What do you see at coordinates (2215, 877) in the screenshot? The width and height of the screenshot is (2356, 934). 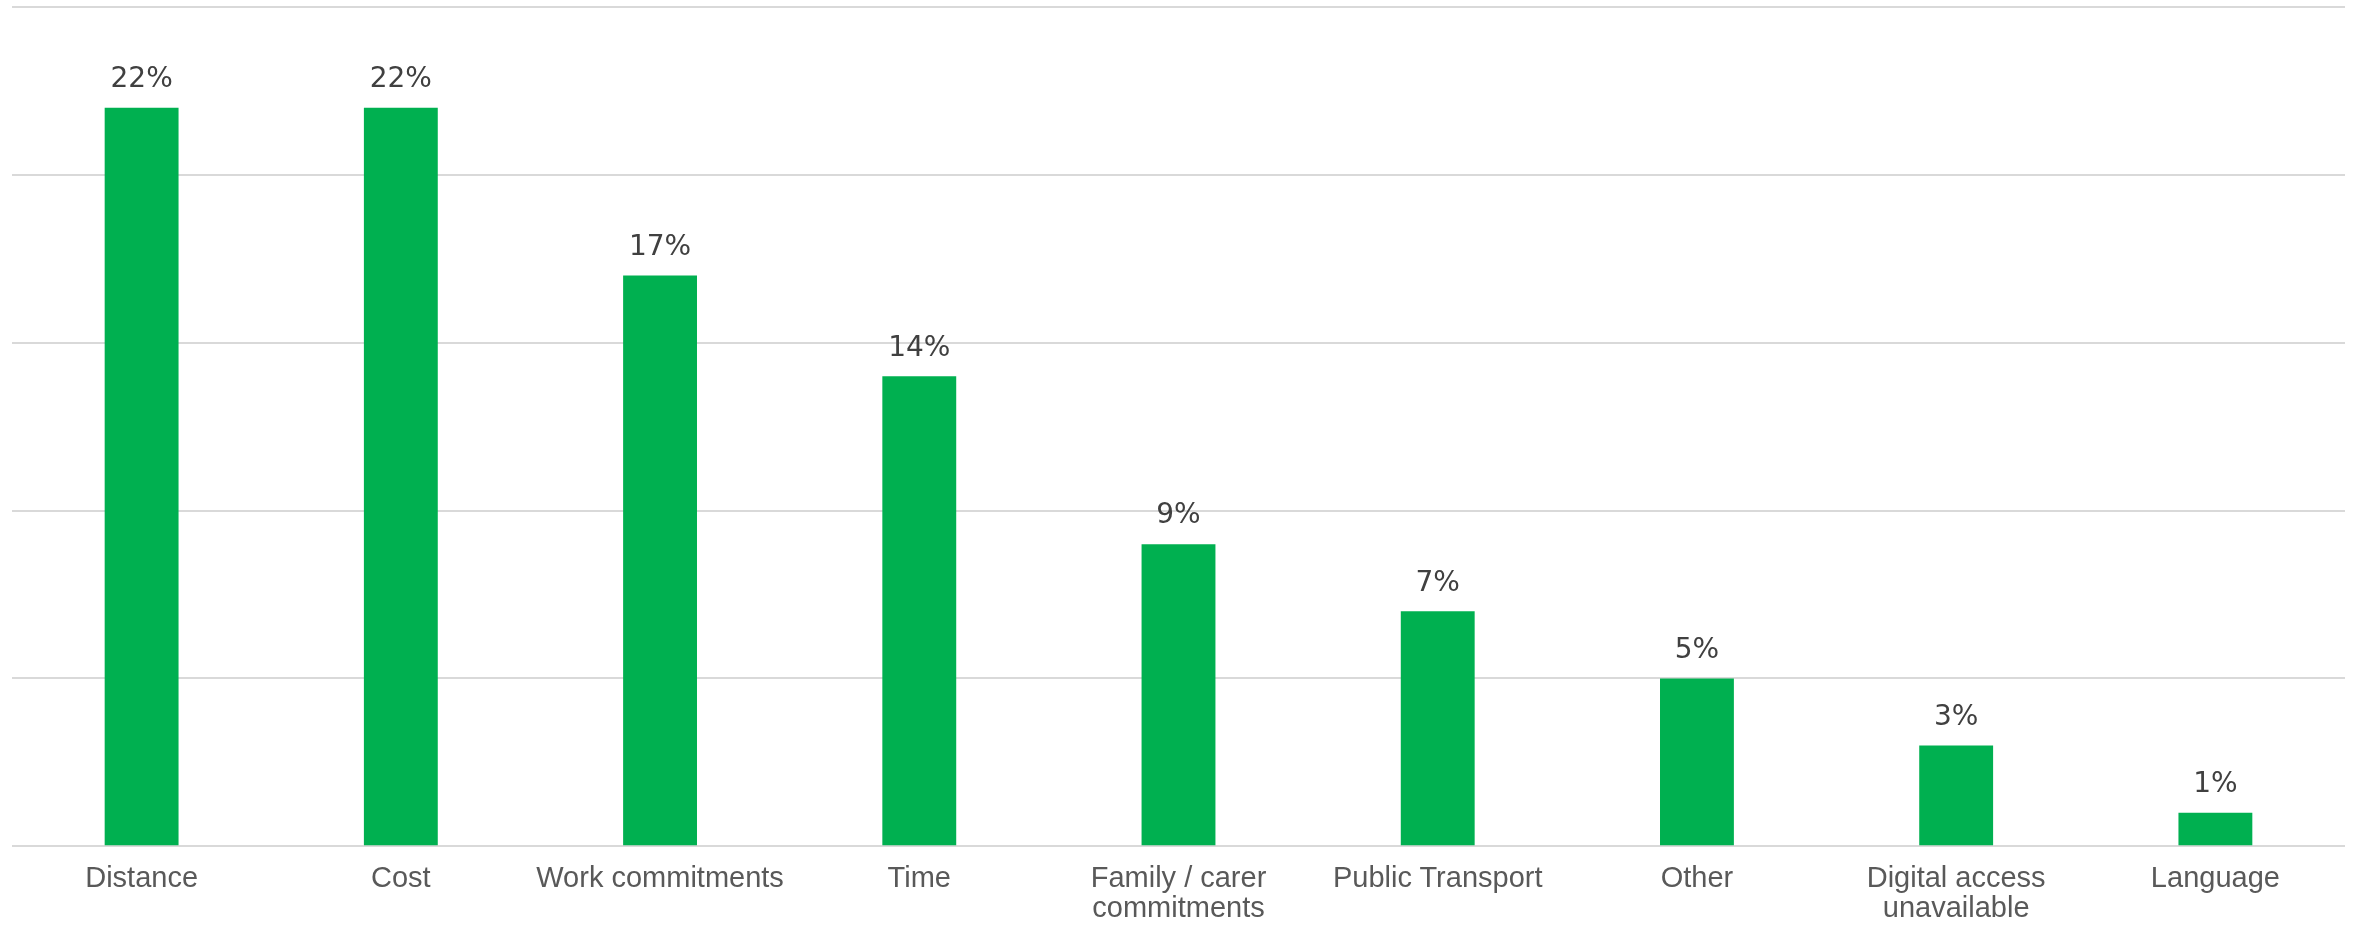 I see `x-tick-label: Language` at bounding box center [2215, 877].